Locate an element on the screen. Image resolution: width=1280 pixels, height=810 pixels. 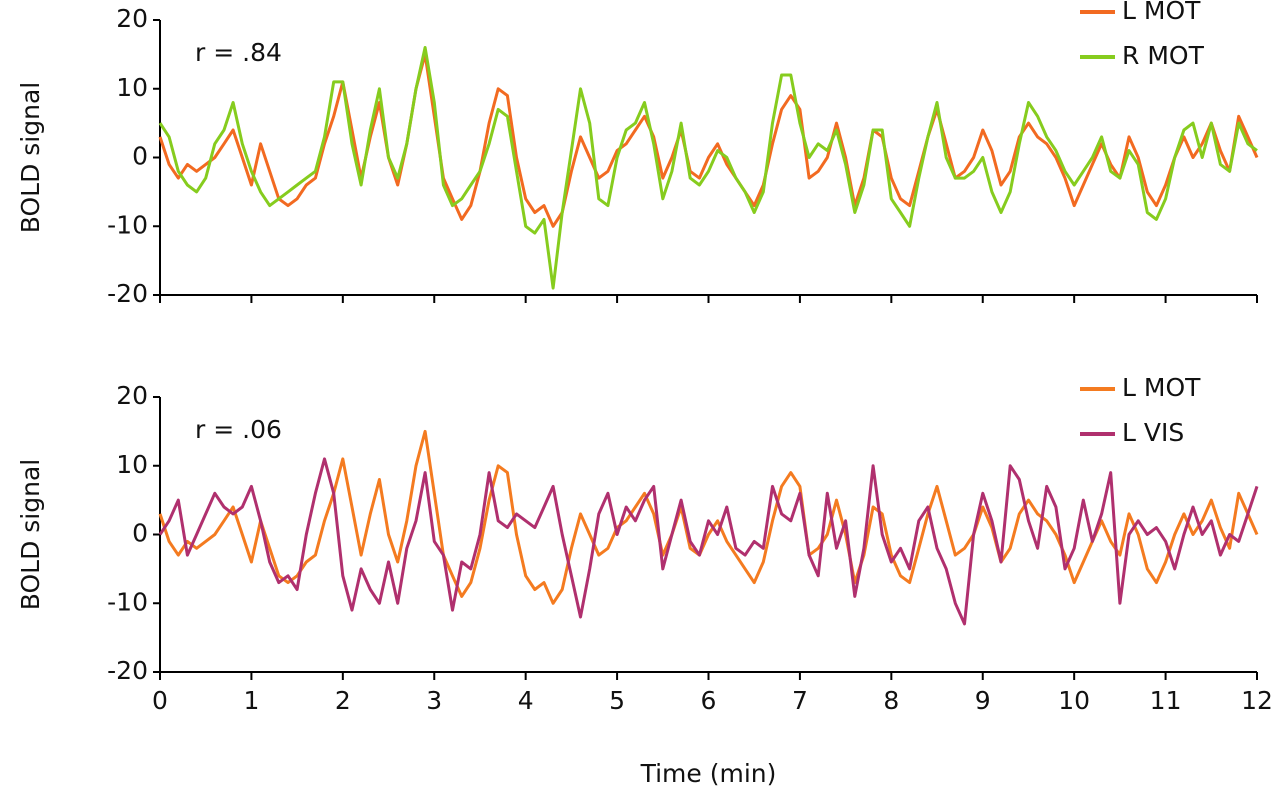
x-tick-label: 2 is located at coordinates (343, 700).